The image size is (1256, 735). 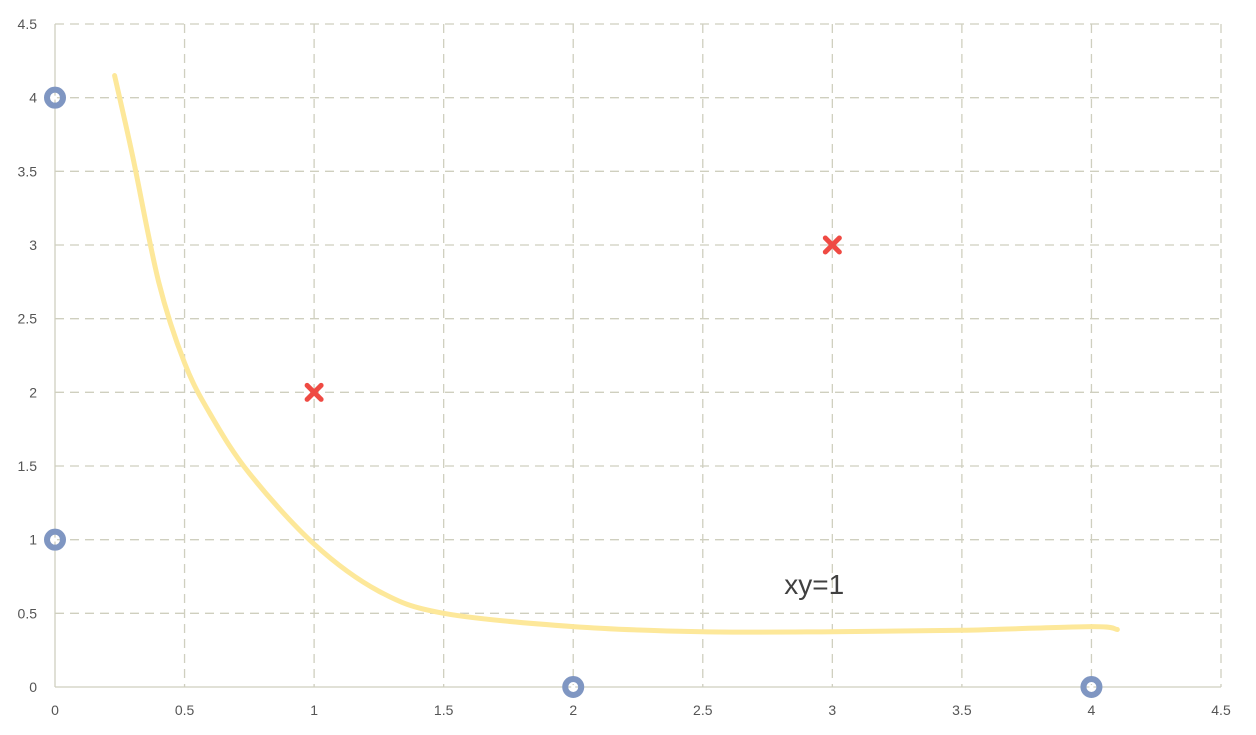 I want to click on y-tick-label: 1.5, so click(x=28, y=466).